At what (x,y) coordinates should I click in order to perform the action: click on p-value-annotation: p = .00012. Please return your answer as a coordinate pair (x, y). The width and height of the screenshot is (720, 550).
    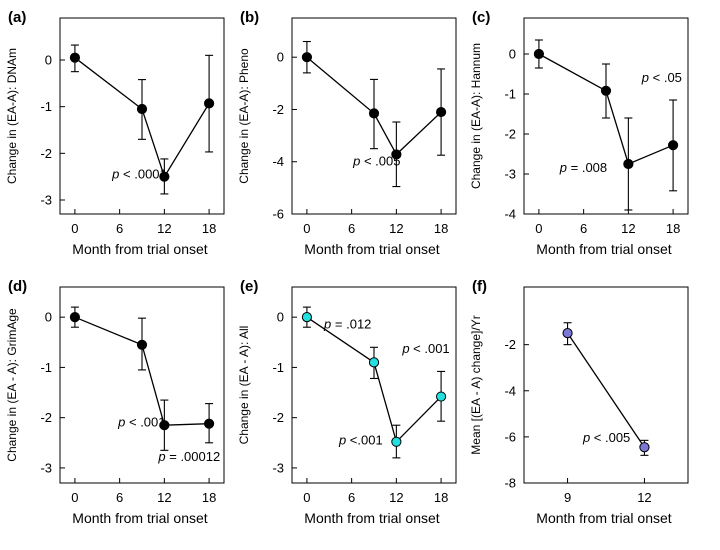
    Looking at the image, I should click on (188, 456).